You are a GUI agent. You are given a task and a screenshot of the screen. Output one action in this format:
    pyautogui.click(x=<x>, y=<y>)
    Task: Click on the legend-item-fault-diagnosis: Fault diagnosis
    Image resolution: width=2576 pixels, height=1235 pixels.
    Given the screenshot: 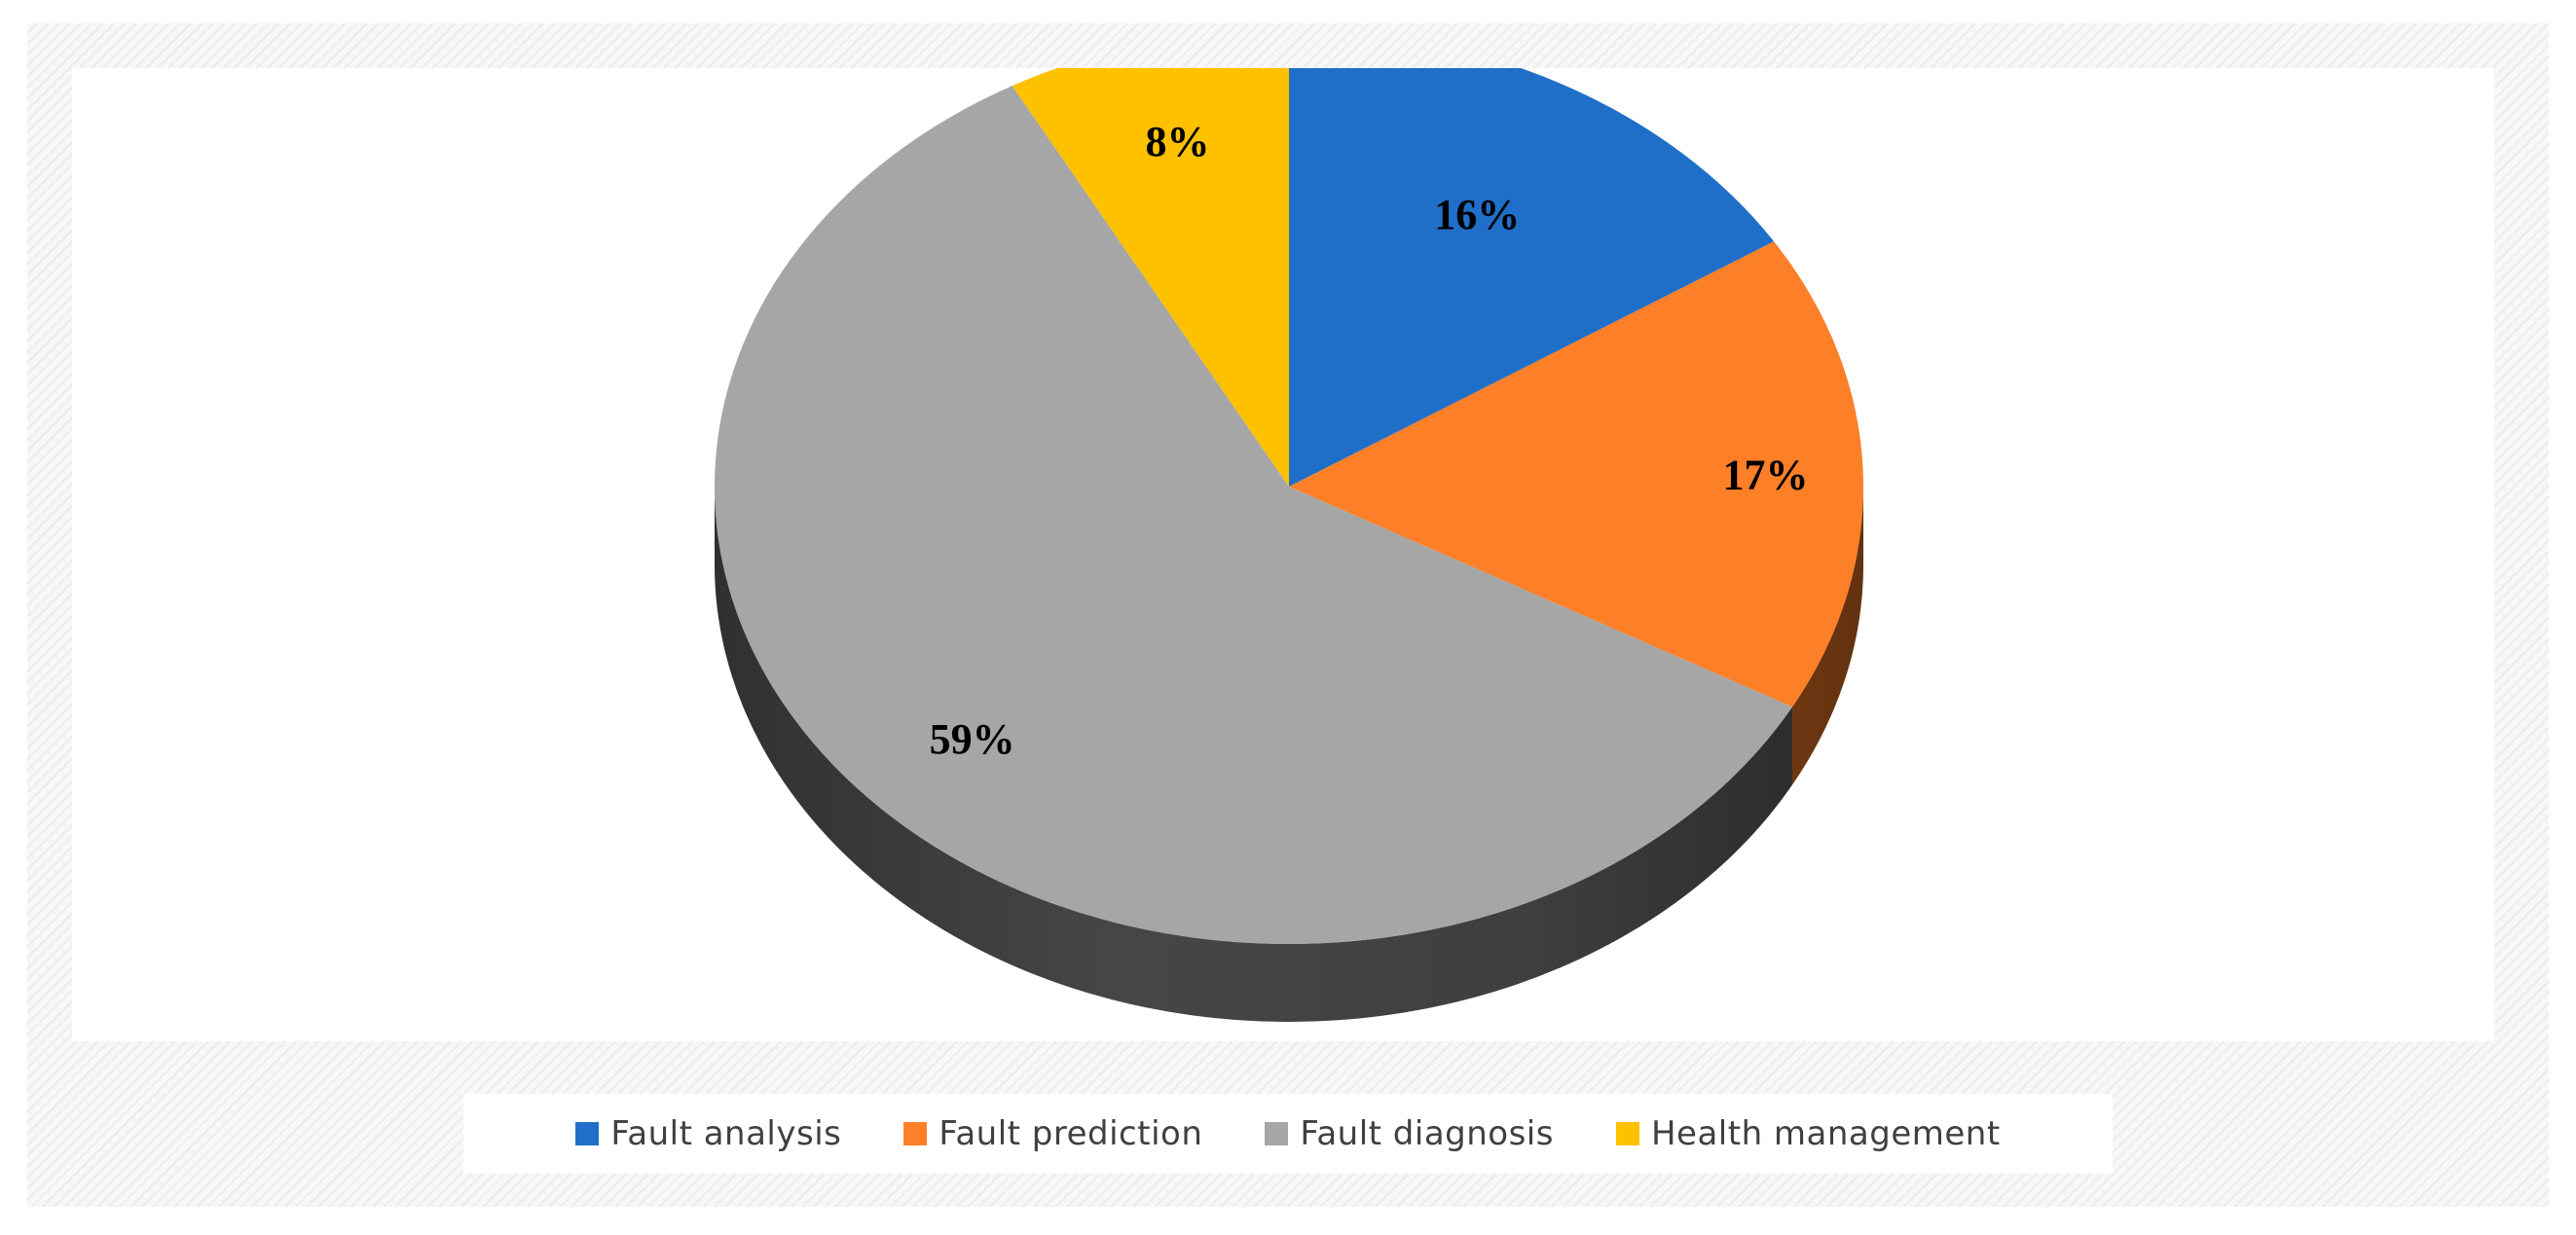 What is the action you would take?
    pyautogui.click(x=1409, y=1133)
    